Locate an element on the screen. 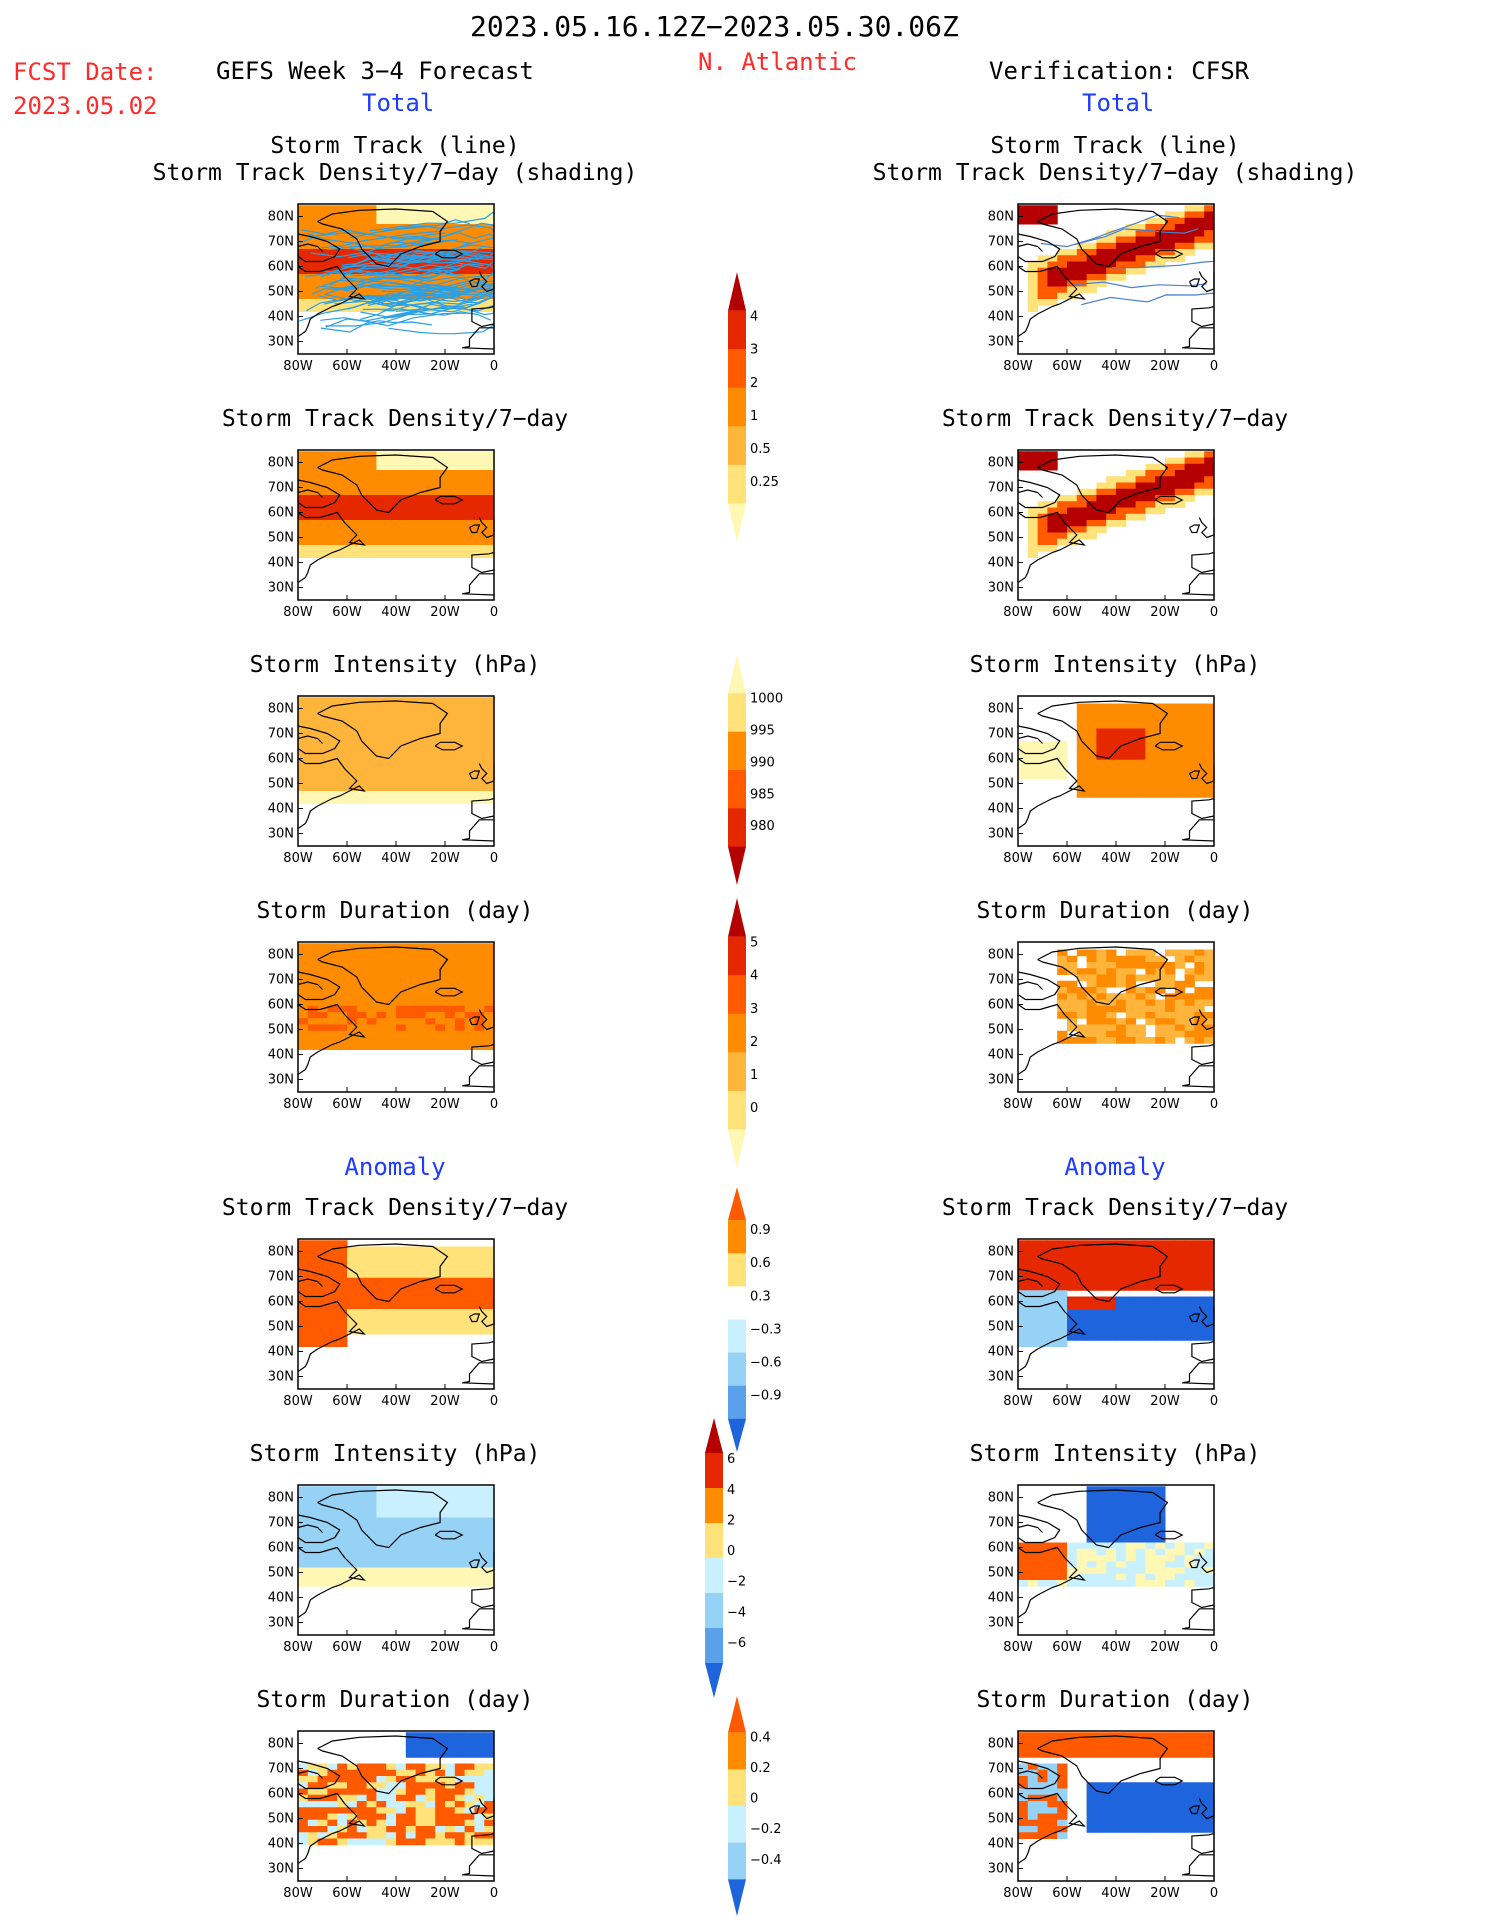 The image size is (1487, 1926). lat-label: 70N is located at coordinates (1001, 242).